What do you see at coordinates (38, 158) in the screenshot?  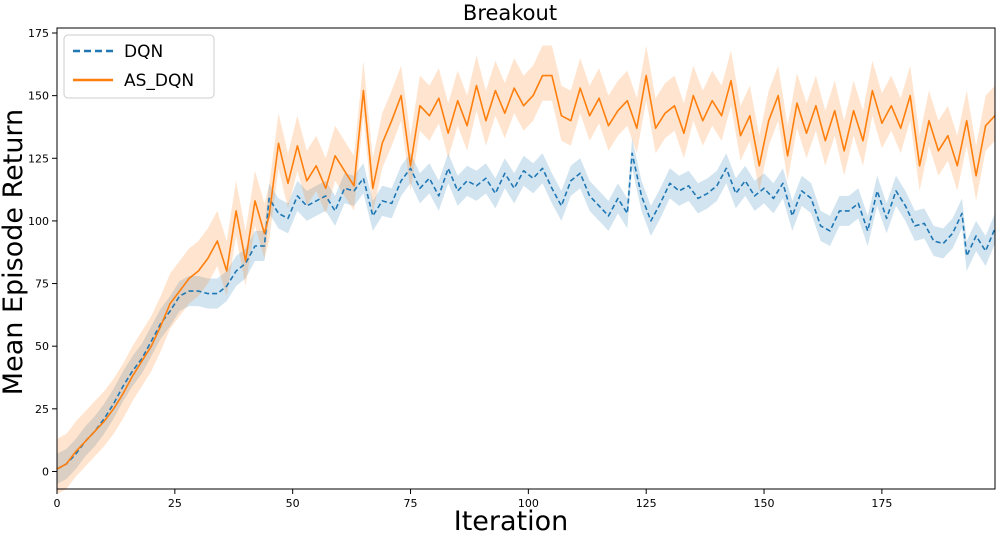 I see `y-tick-label: 125` at bounding box center [38, 158].